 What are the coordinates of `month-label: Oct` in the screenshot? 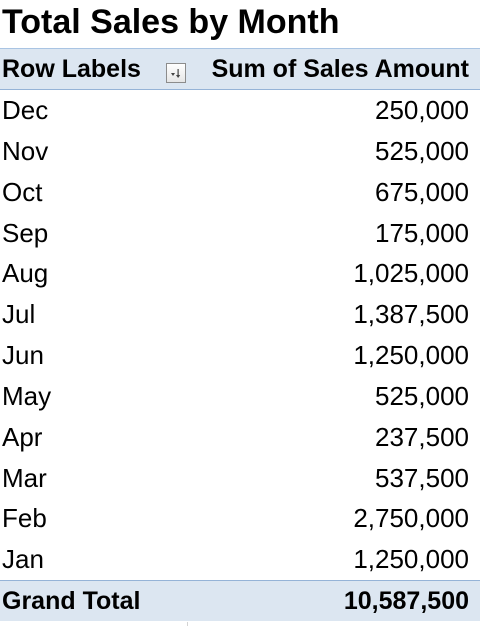 It's located at (22, 191).